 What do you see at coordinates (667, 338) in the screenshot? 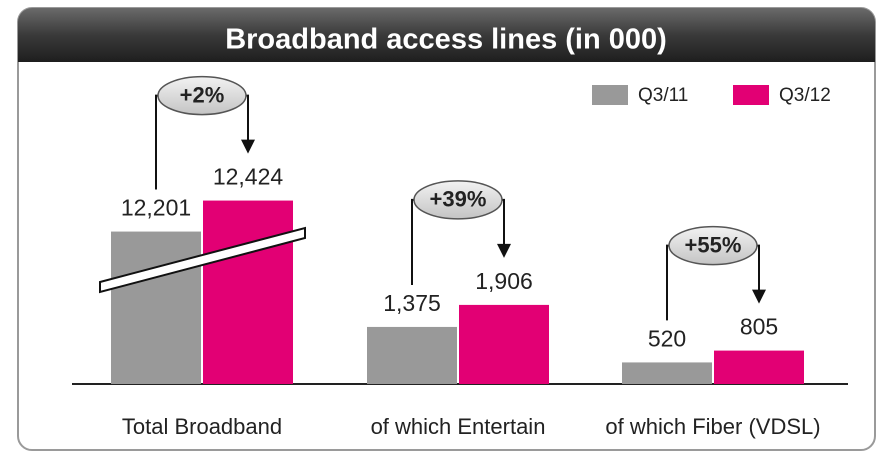
I see `value-label: 520` at bounding box center [667, 338].